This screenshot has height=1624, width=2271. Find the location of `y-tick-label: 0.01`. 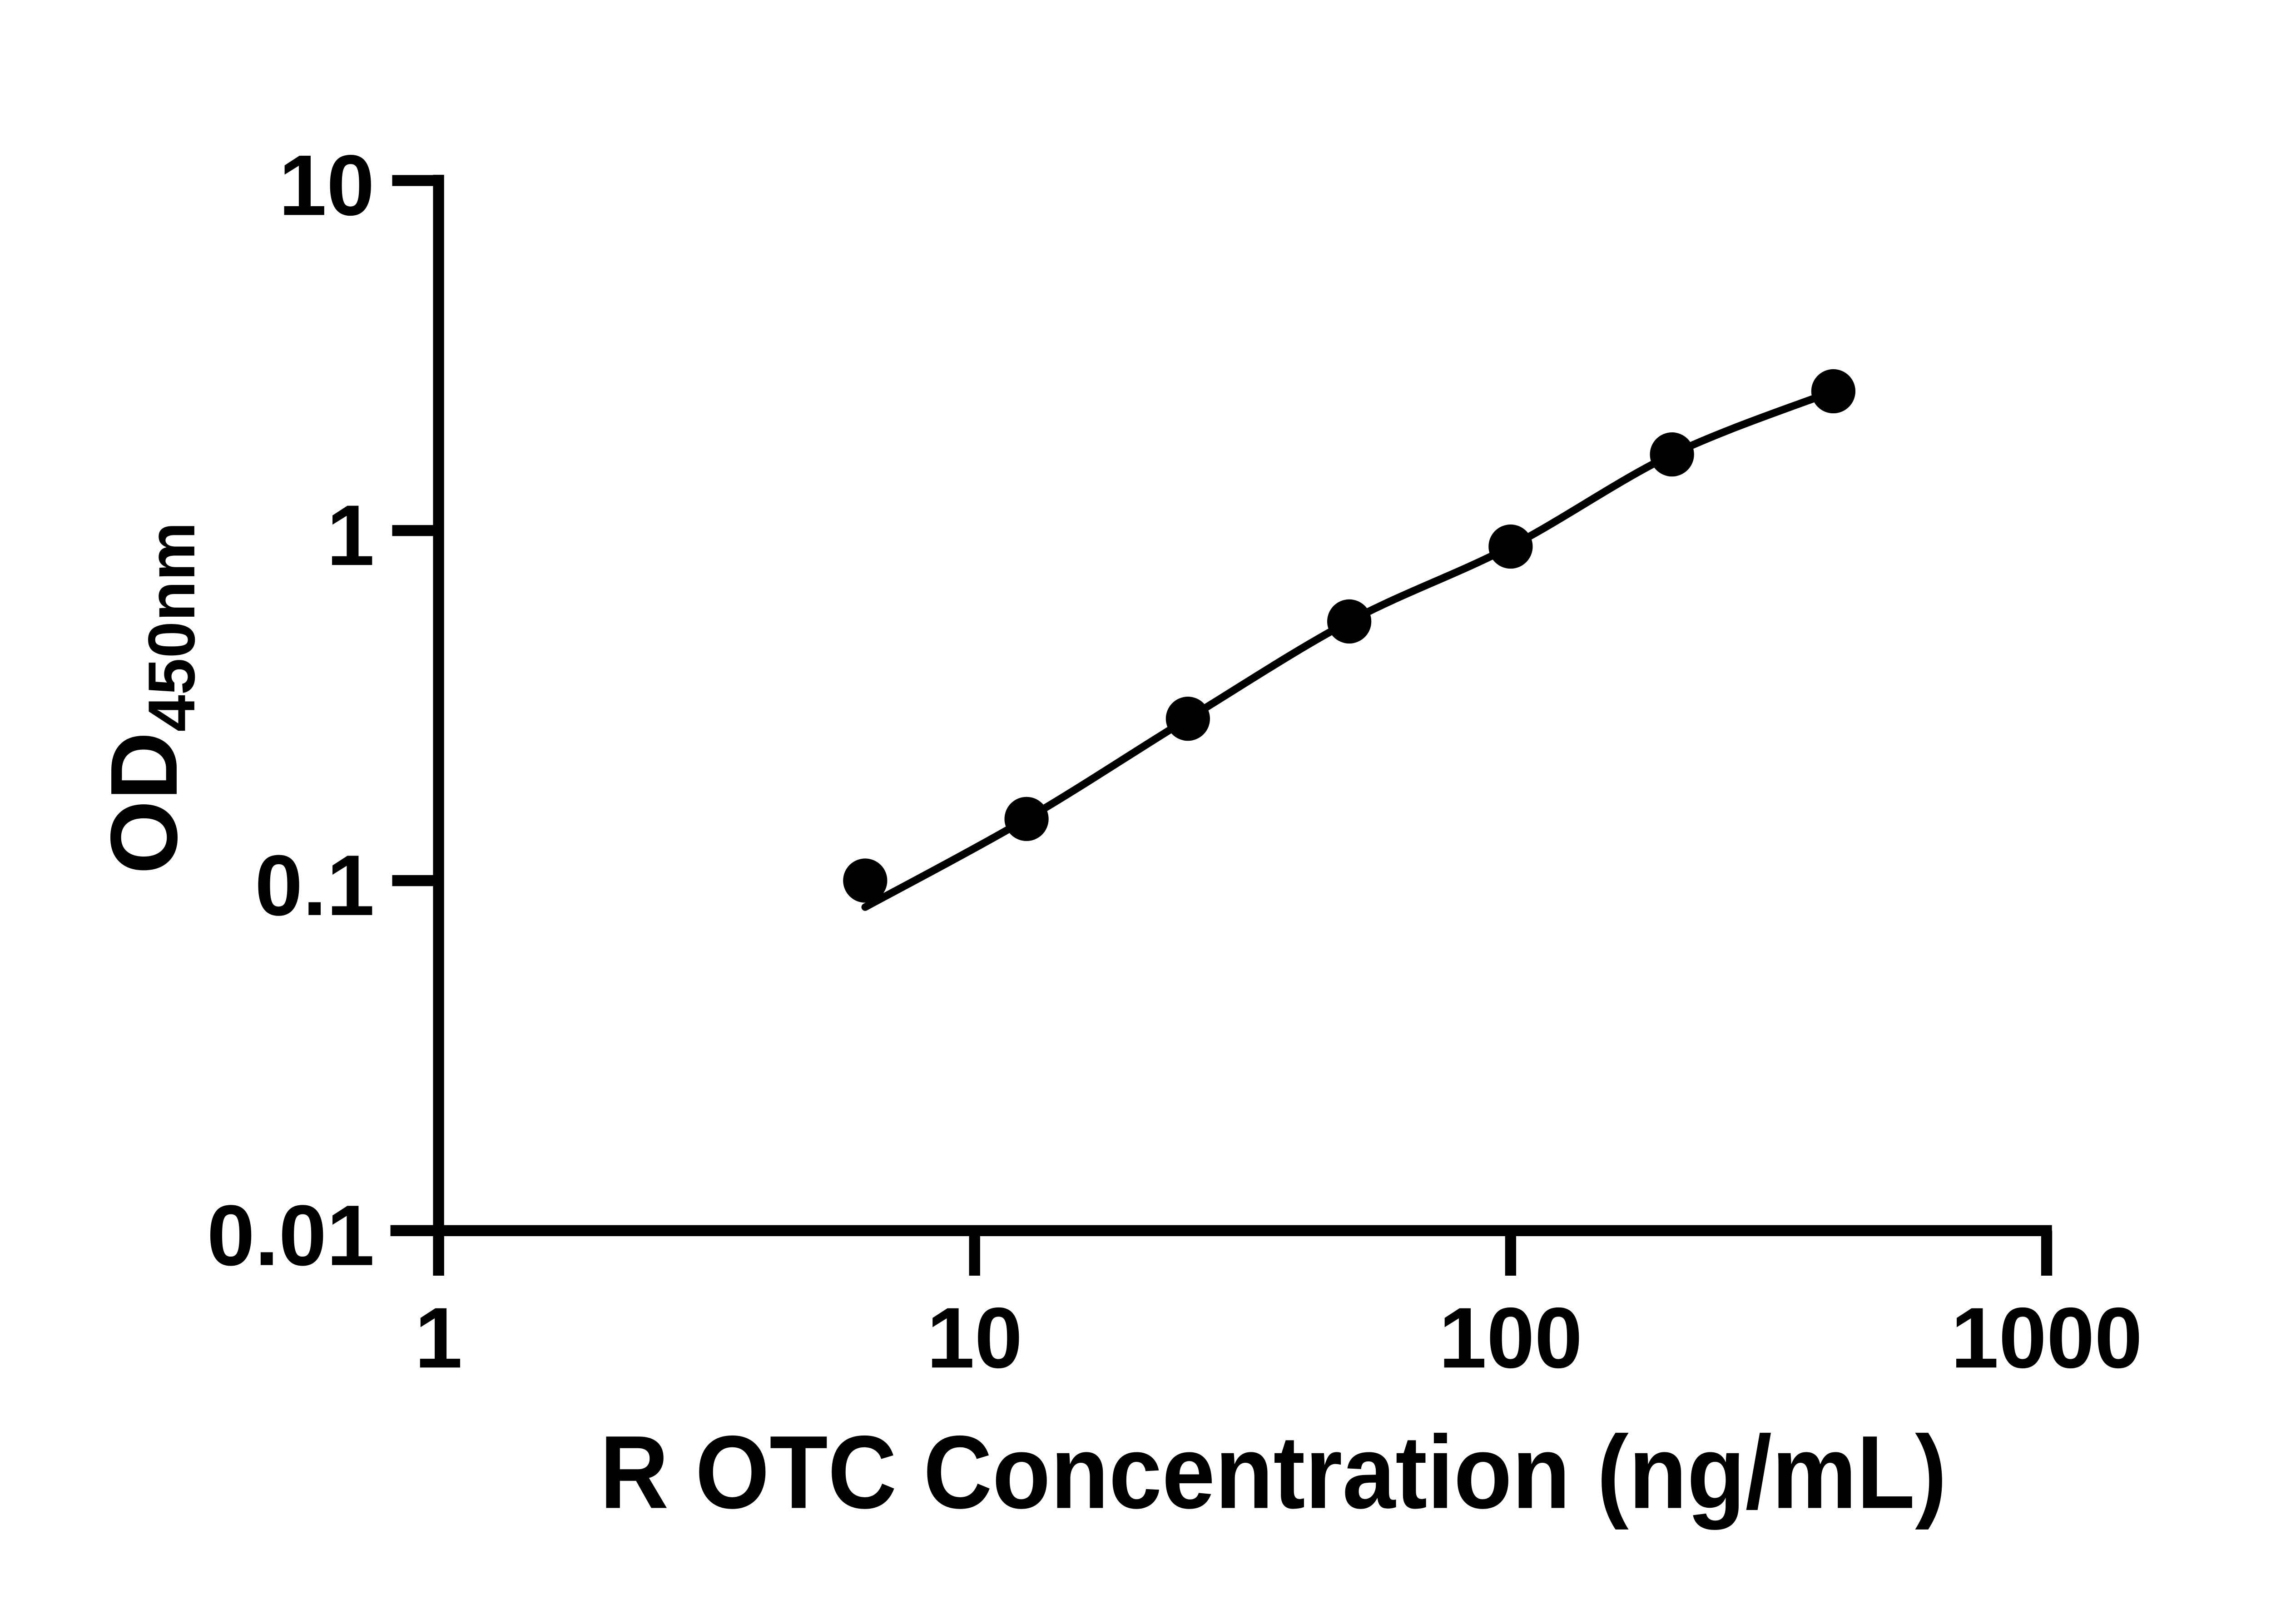

y-tick-label: 0.01 is located at coordinates (291, 1236).